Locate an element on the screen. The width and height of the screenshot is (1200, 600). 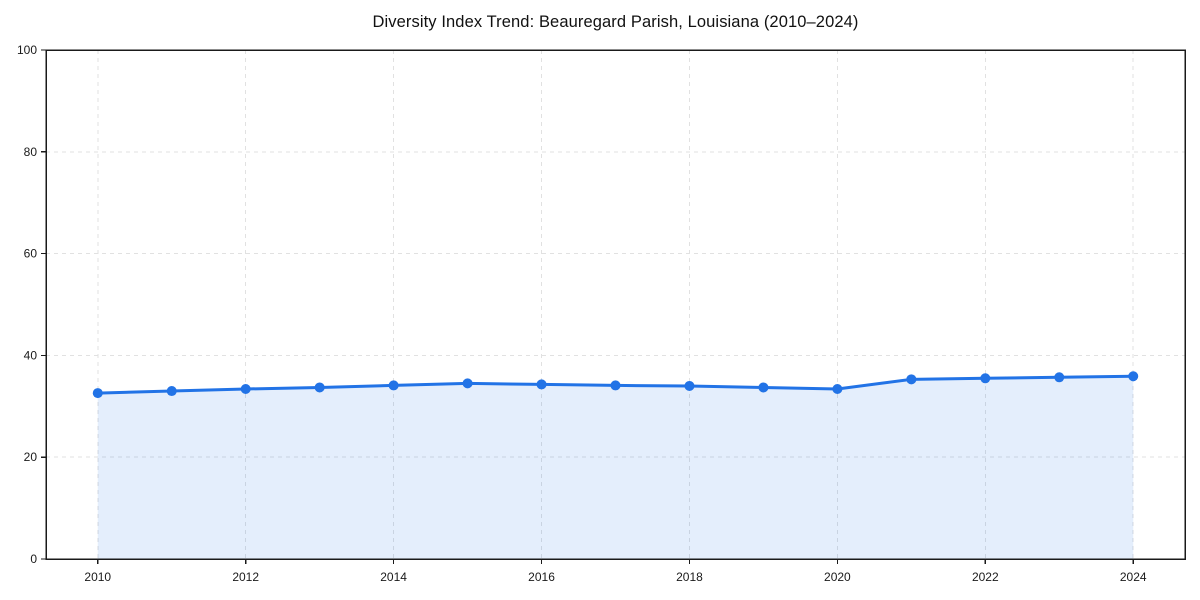
data-point-2023 is located at coordinates (1059, 377).